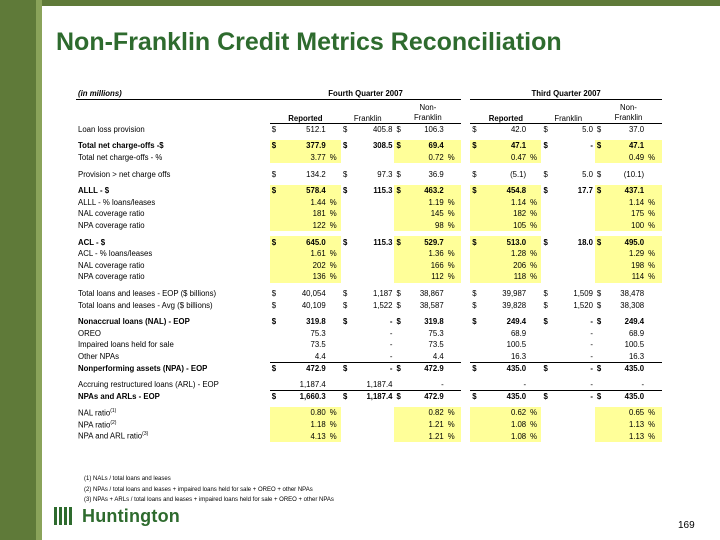 Image resolution: width=720 pixels, height=540 pixels. What do you see at coordinates (373, 384) in the screenshot?
I see `cell-franklin: 1,187.4` at bounding box center [373, 384].